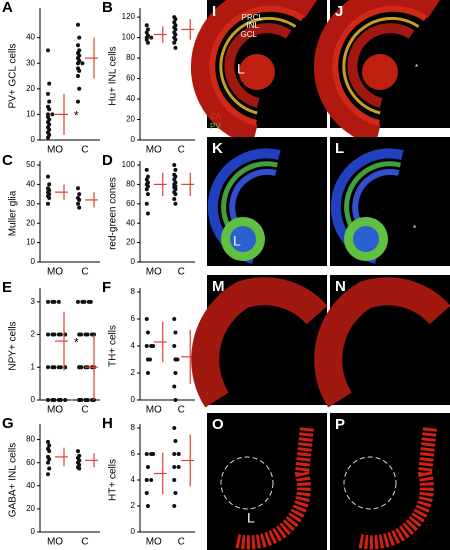  What do you see at coordinates (30, 242) in the screenshot?
I see `y-tick-label: 10` at bounding box center [30, 242].